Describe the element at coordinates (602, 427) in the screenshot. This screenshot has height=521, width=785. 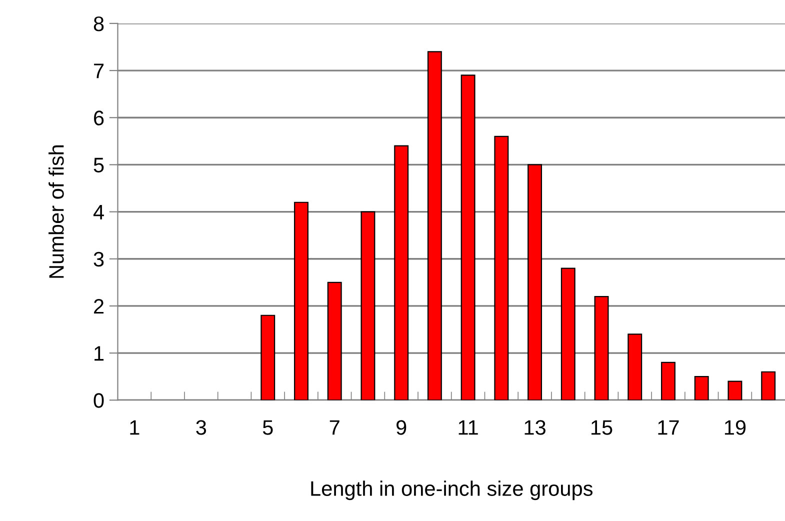
I see `x-tick-label: 15` at that location.